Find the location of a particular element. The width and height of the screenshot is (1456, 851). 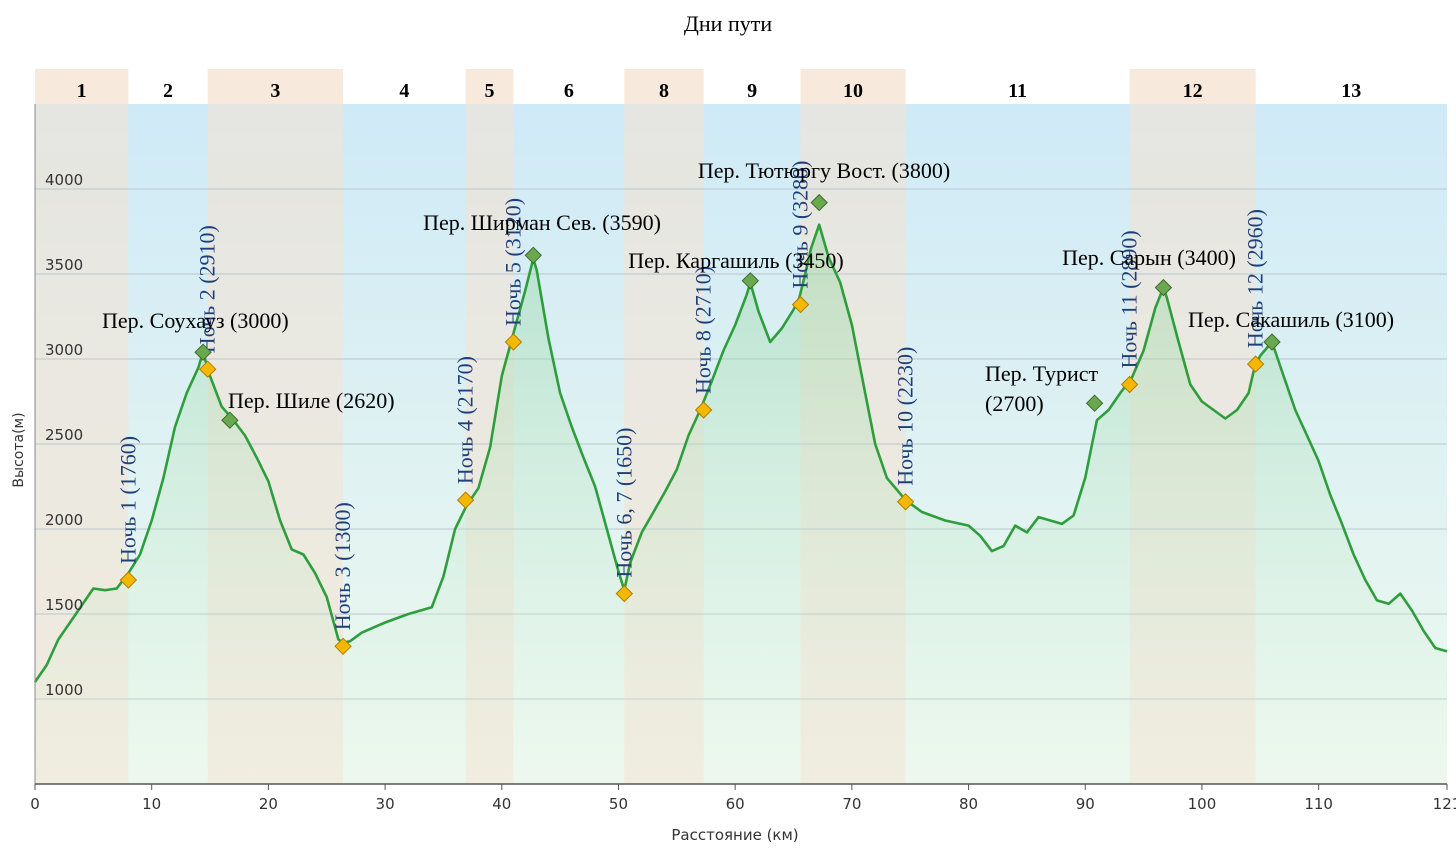

y-tick-label: 3000 is located at coordinates (64, 350).